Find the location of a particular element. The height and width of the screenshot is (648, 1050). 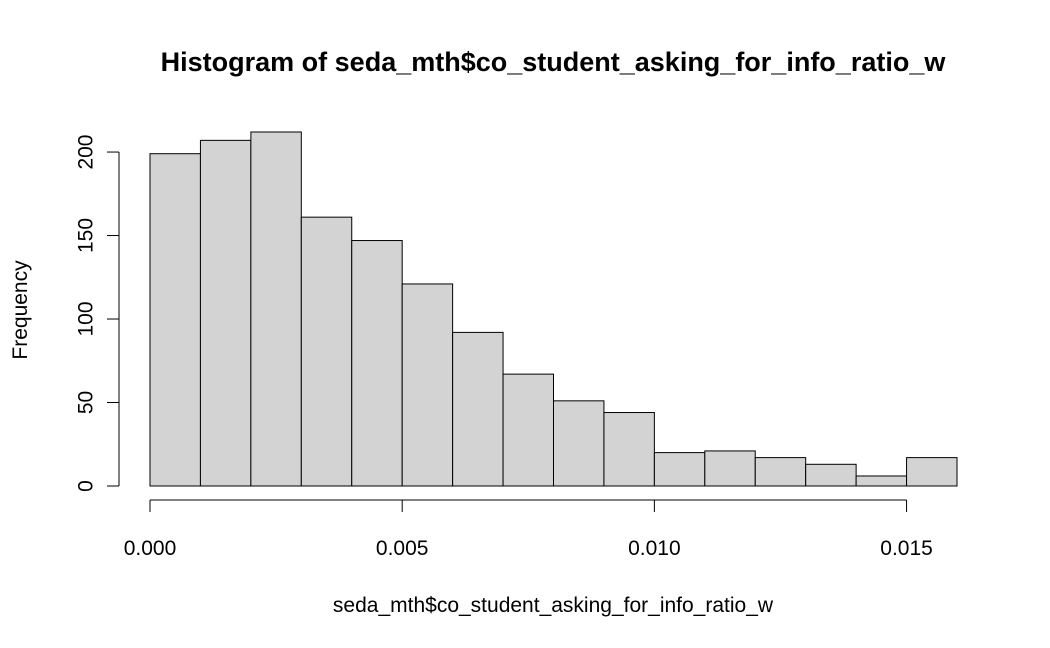

y-tick-label: 50 is located at coordinates (85, 402).